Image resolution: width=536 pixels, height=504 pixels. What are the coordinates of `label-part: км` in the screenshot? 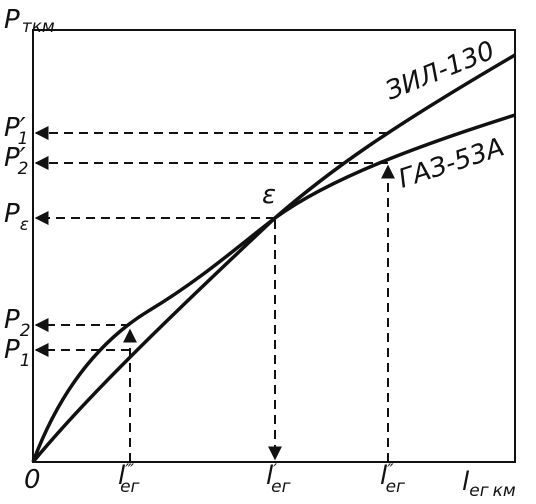 It's located at (504, 491).